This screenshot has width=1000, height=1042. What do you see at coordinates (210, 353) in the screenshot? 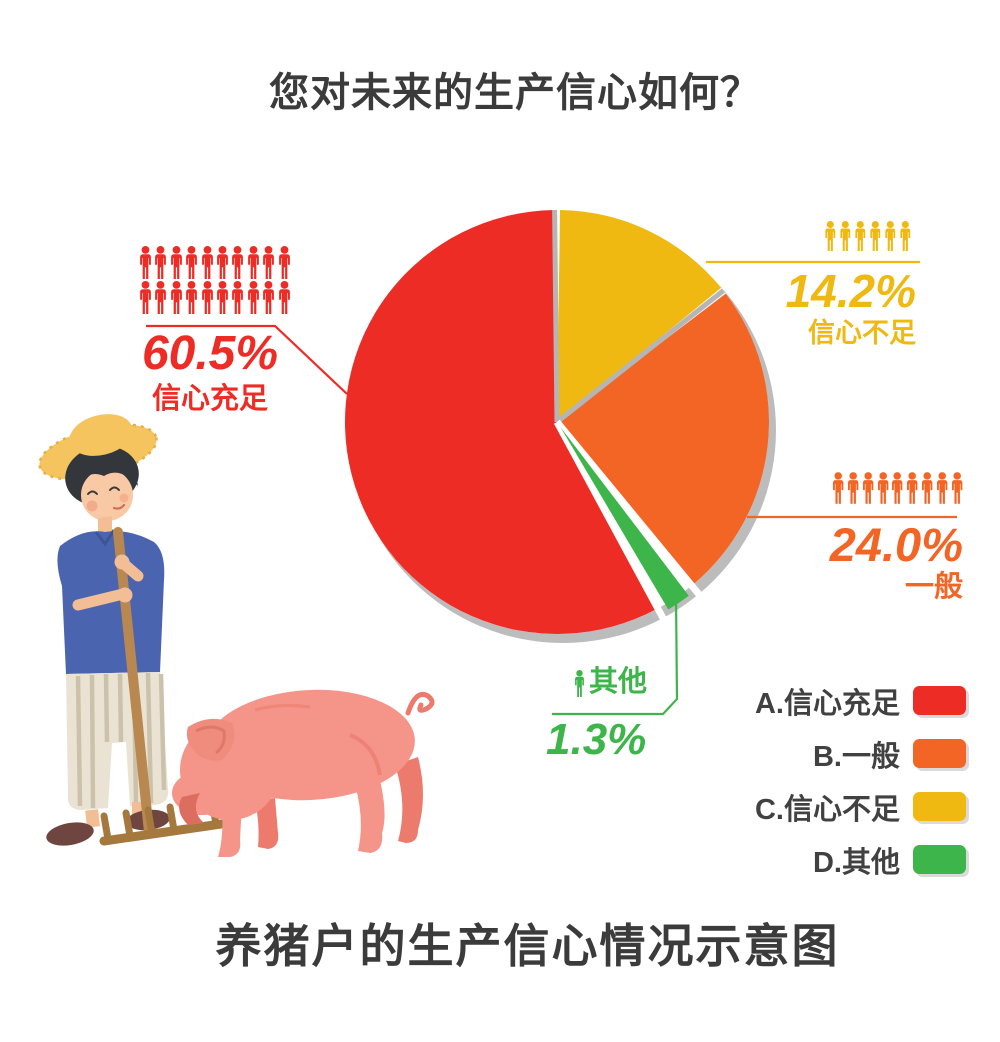
I see `pct-full-confidence: 60.5%` at bounding box center [210, 353].